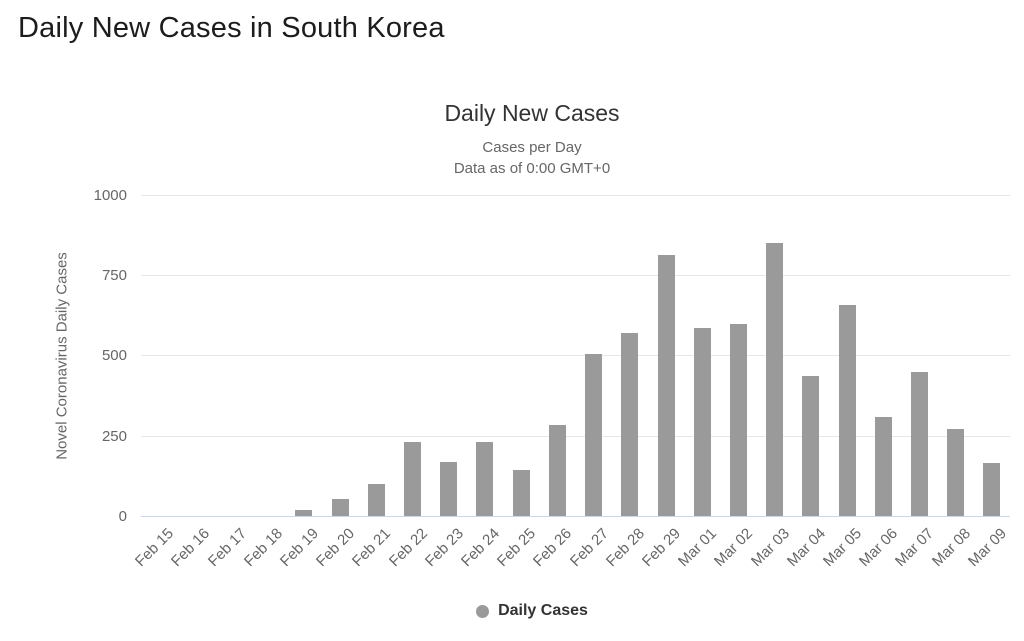 The width and height of the screenshot is (1024, 641). Describe the element at coordinates (806, 548) in the screenshot. I see `x-tick-label-mar-04: Mar 04` at that location.